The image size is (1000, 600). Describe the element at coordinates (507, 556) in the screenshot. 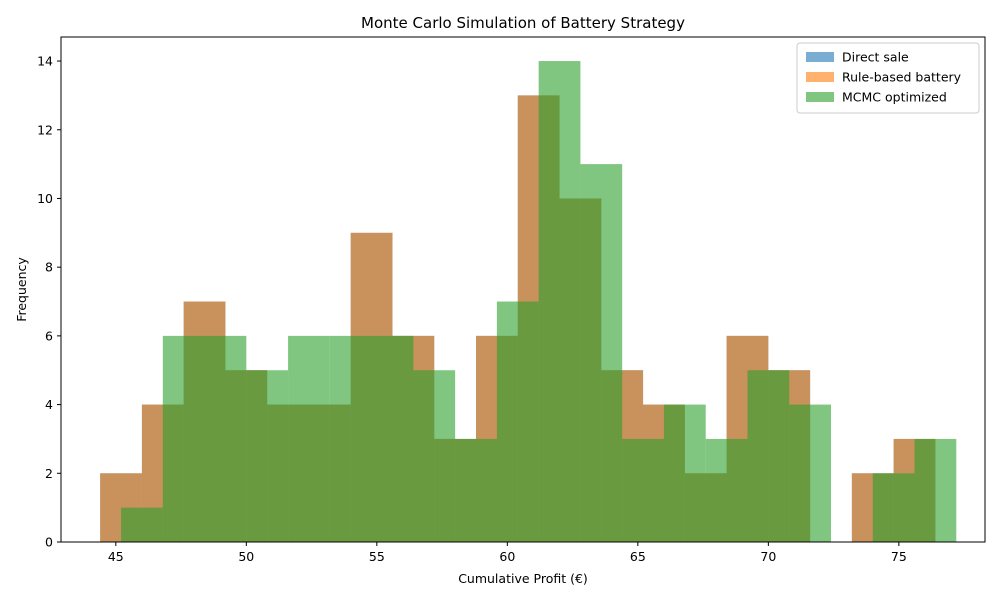

I see `x-tick-label: 60` at that location.